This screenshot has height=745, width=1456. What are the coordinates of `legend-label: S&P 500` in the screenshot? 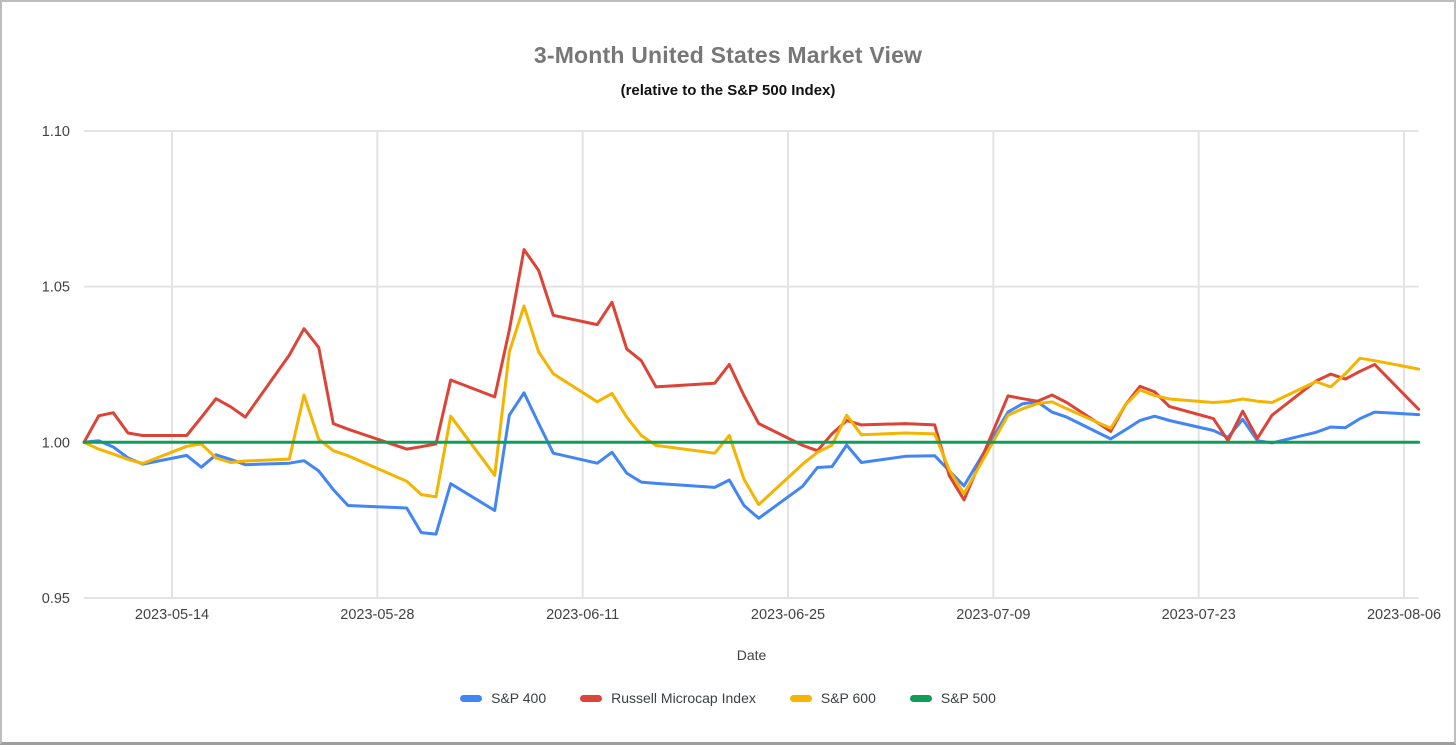 It's located at (968, 698).